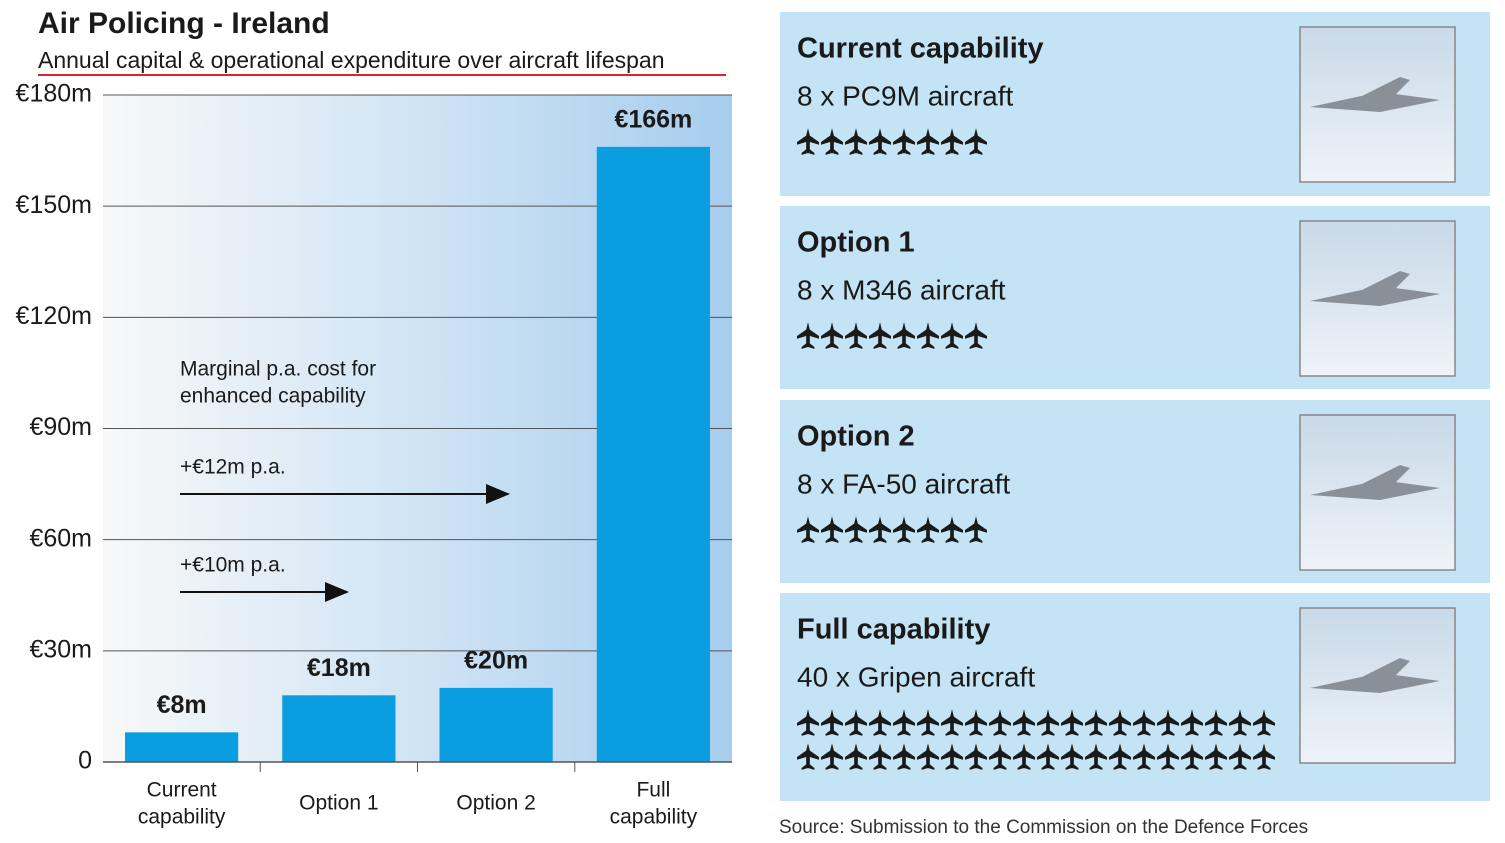 The image size is (1505, 843). What do you see at coordinates (856, 437) in the screenshot?
I see `panel-title: Option 2` at bounding box center [856, 437].